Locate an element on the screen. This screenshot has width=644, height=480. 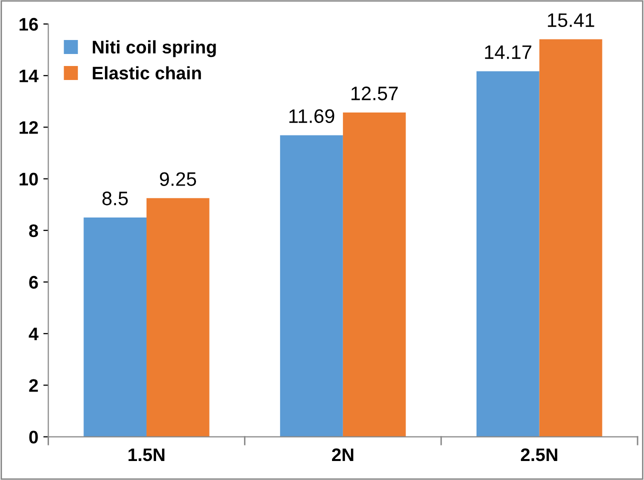
data-label: 9.25 is located at coordinates (178, 179).